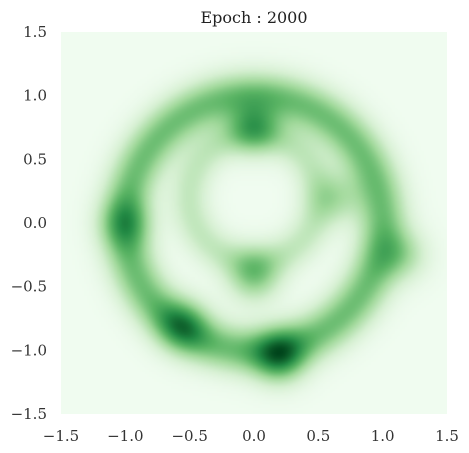 Image resolution: width=469 pixels, height=453 pixels. Describe the element at coordinates (383, 436) in the screenshot. I see `x-tick-label: 1.0` at that location.